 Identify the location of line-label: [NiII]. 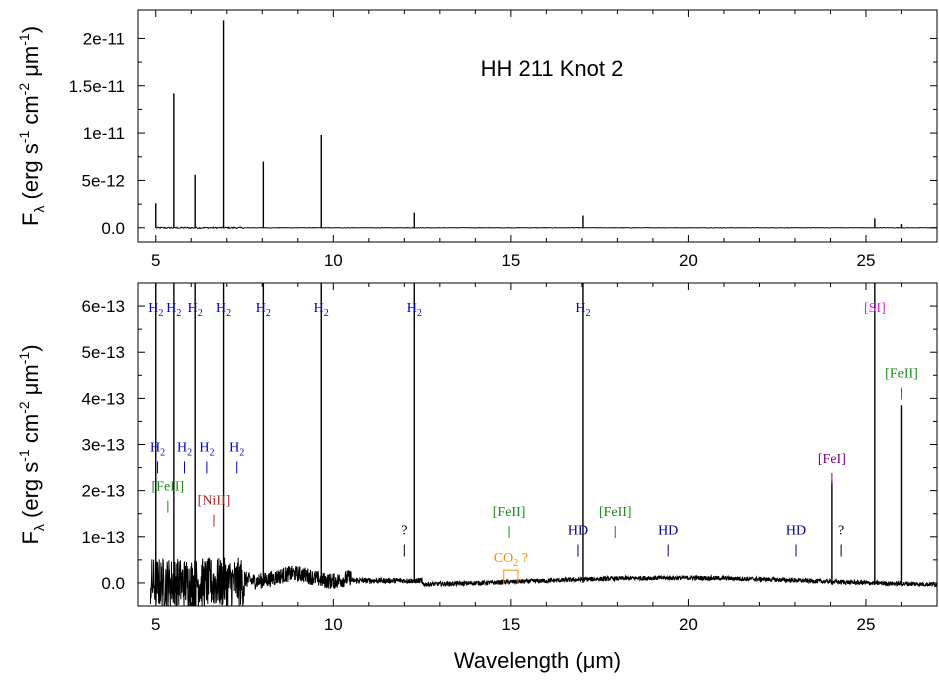
(214, 500).